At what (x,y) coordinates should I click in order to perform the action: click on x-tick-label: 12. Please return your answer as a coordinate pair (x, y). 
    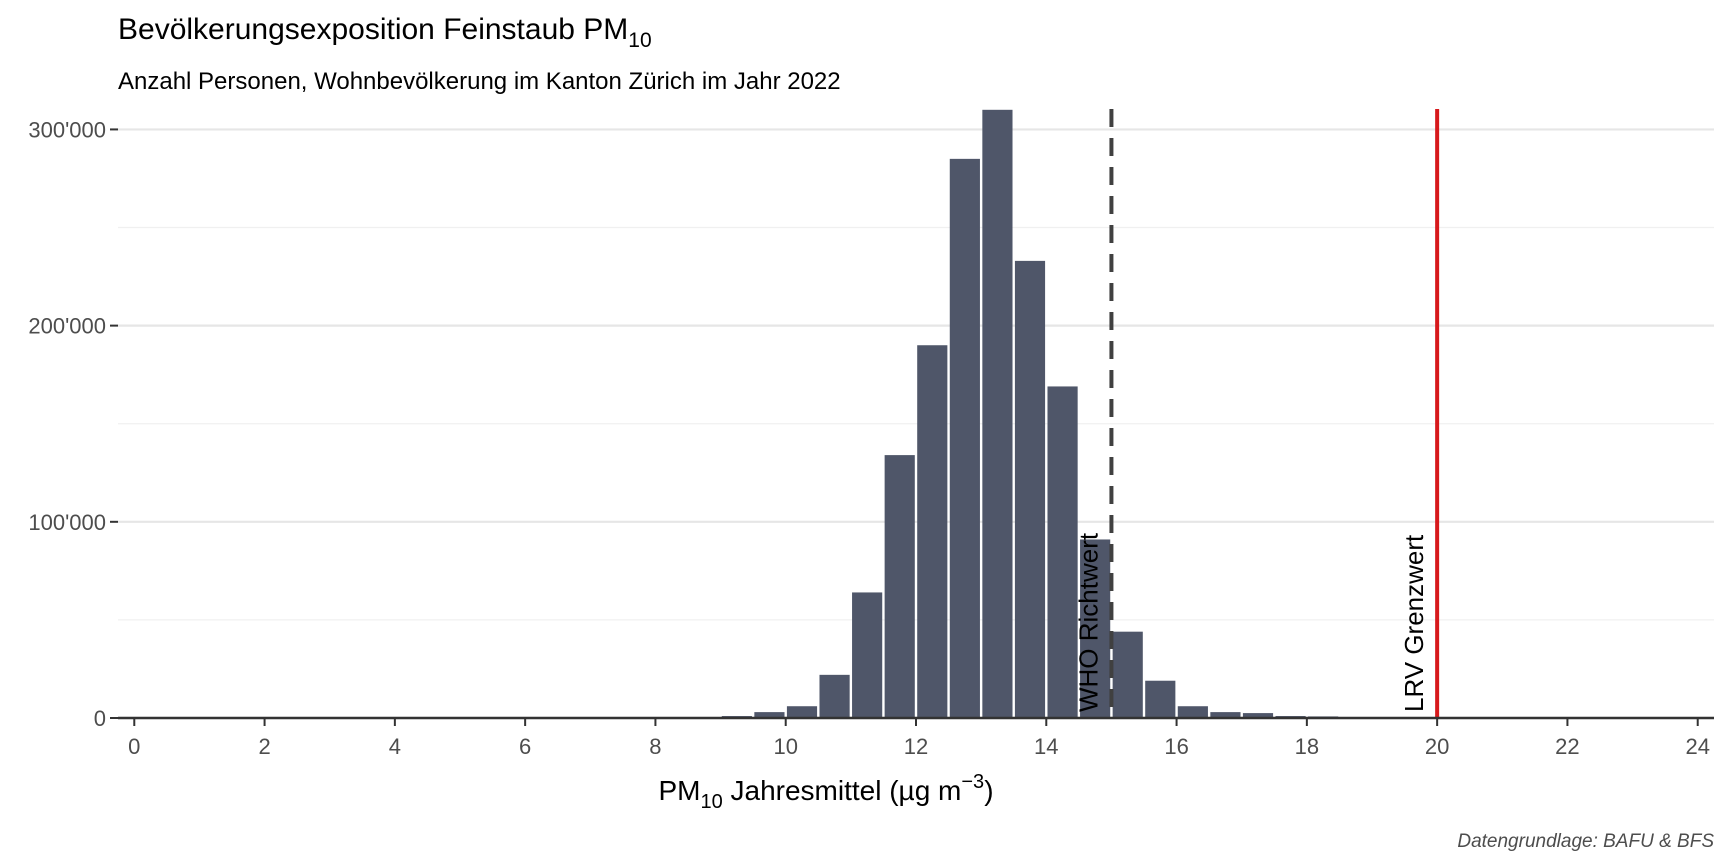
    Looking at the image, I should click on (916, 746).